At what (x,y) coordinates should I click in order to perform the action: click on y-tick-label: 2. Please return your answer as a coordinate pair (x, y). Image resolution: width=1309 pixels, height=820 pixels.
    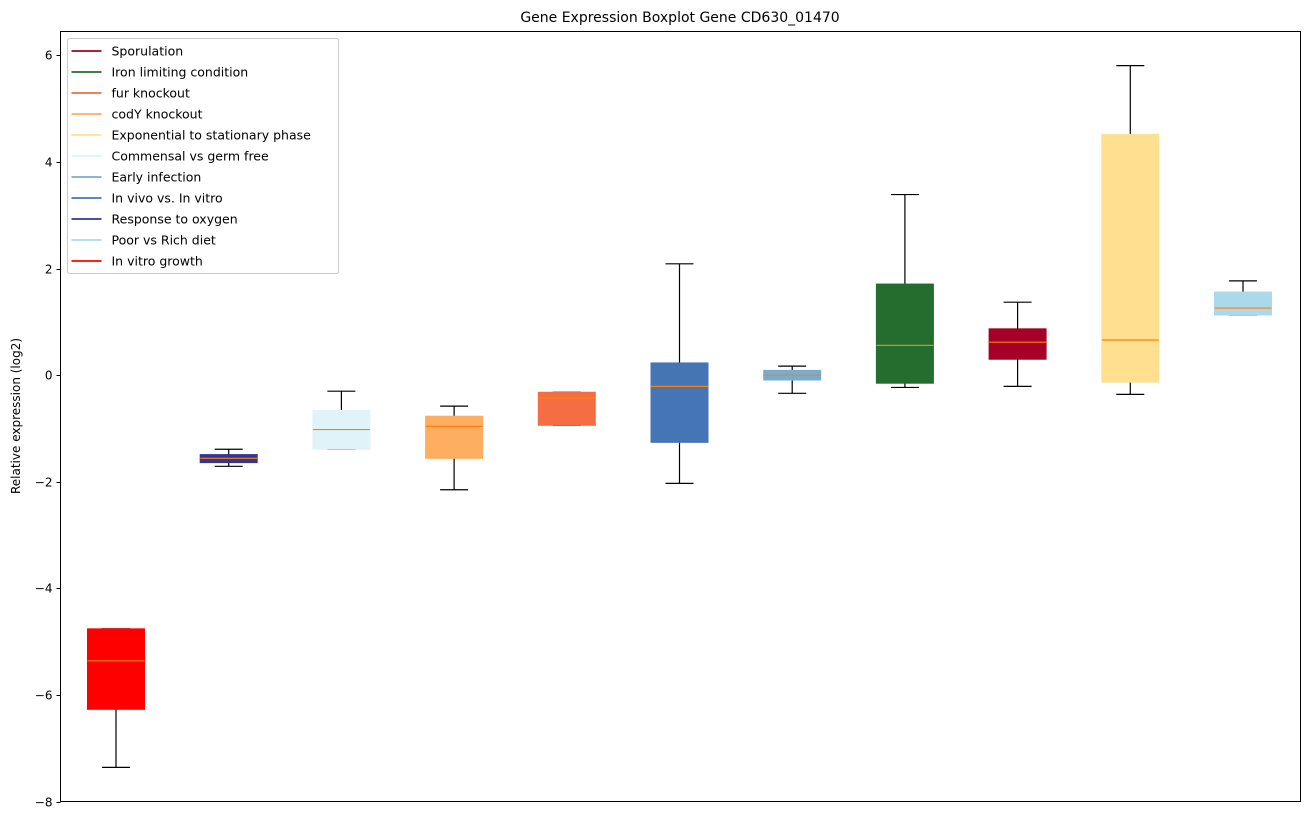
    Looking at the image, I should click on (49, 270).